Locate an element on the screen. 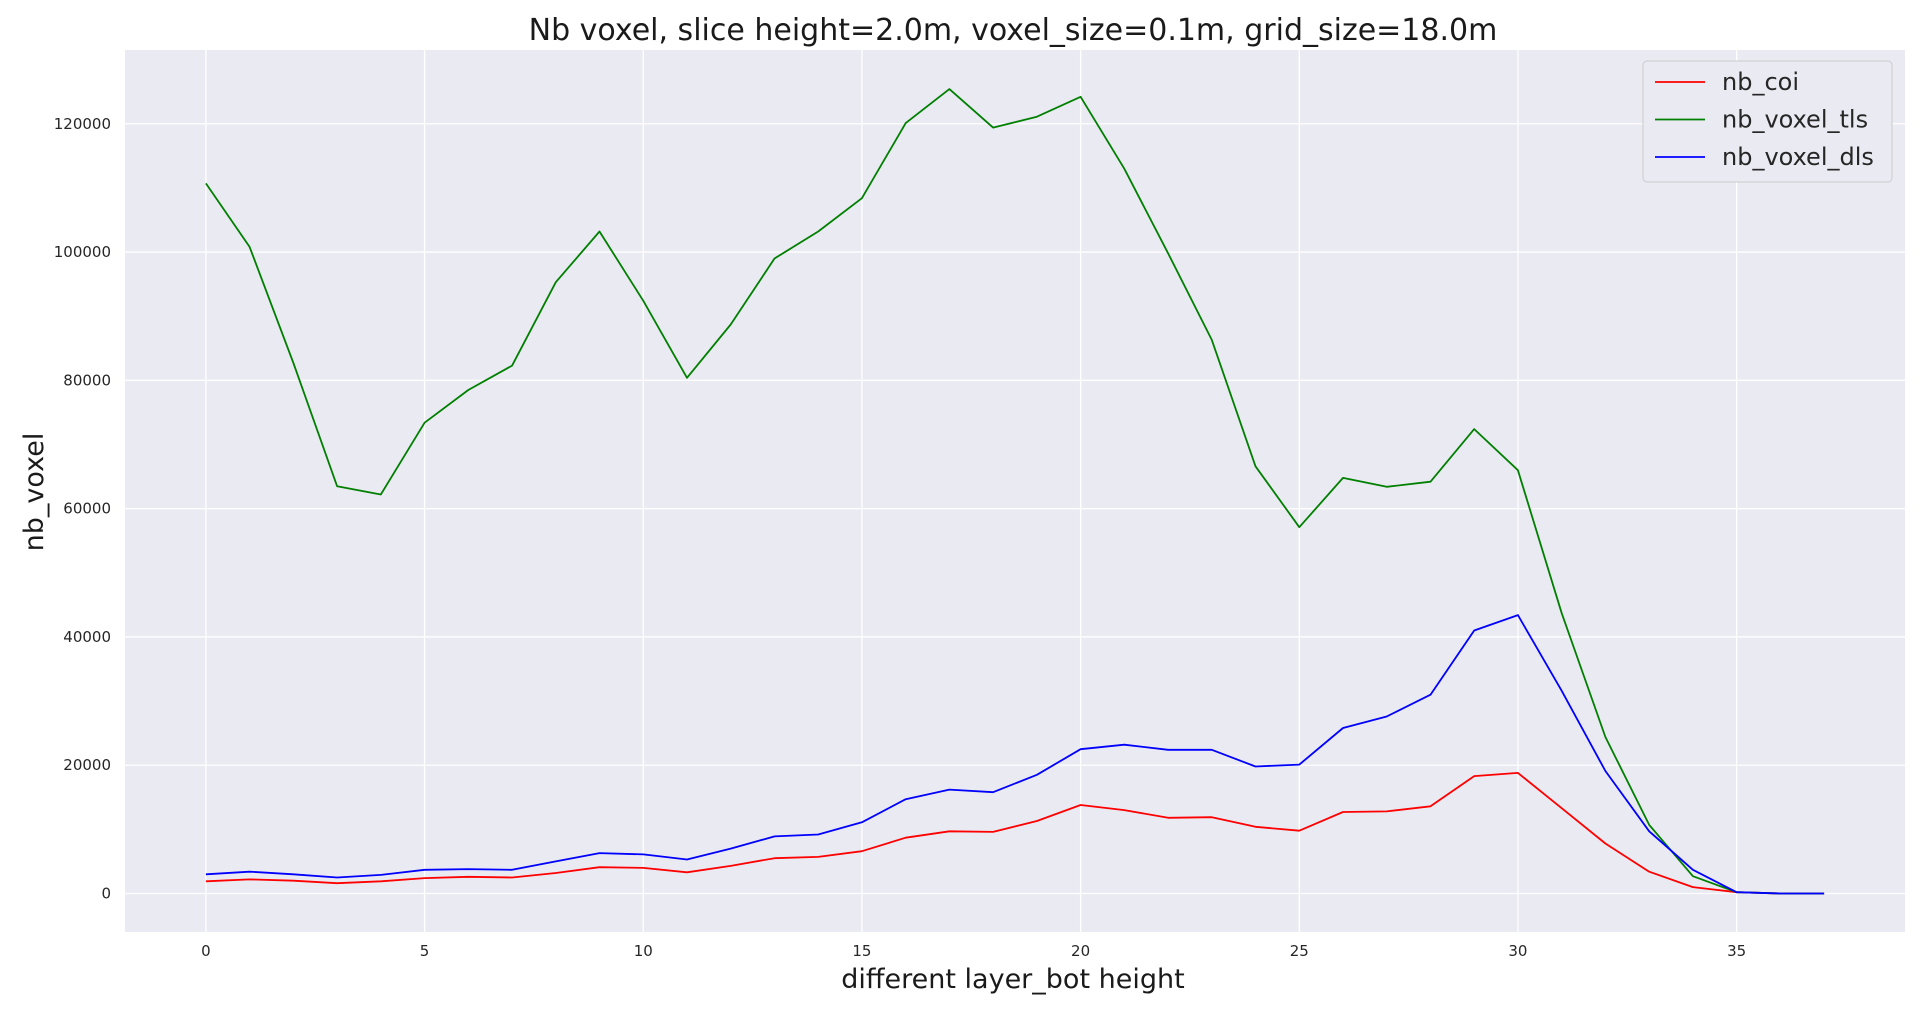  series-line-nb_coi is located at coordinates (1015, 833).